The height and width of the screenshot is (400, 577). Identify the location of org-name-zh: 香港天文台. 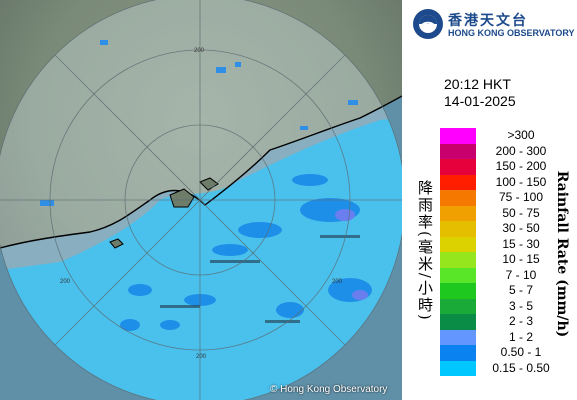
(488, 20).